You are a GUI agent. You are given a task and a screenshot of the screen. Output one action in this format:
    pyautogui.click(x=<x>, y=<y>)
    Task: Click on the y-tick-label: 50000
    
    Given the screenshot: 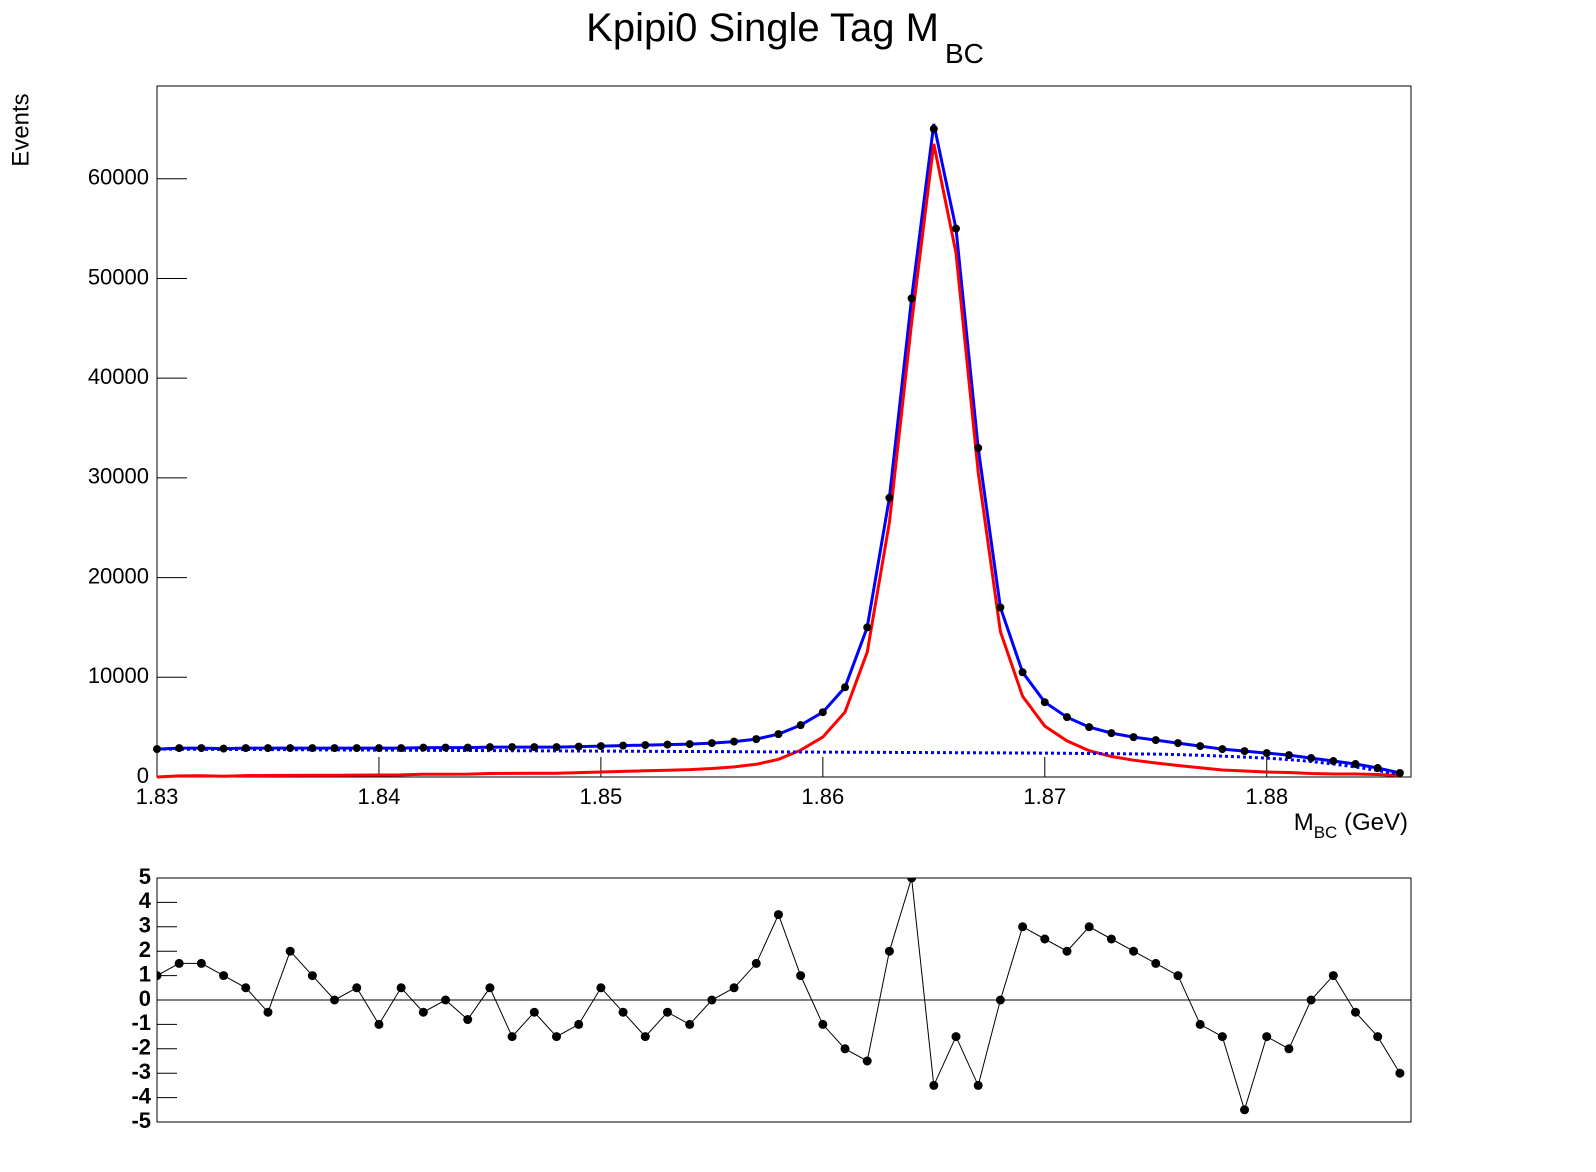 What is the action you would take?
    pyautogui.click(x=118, y=276)
    